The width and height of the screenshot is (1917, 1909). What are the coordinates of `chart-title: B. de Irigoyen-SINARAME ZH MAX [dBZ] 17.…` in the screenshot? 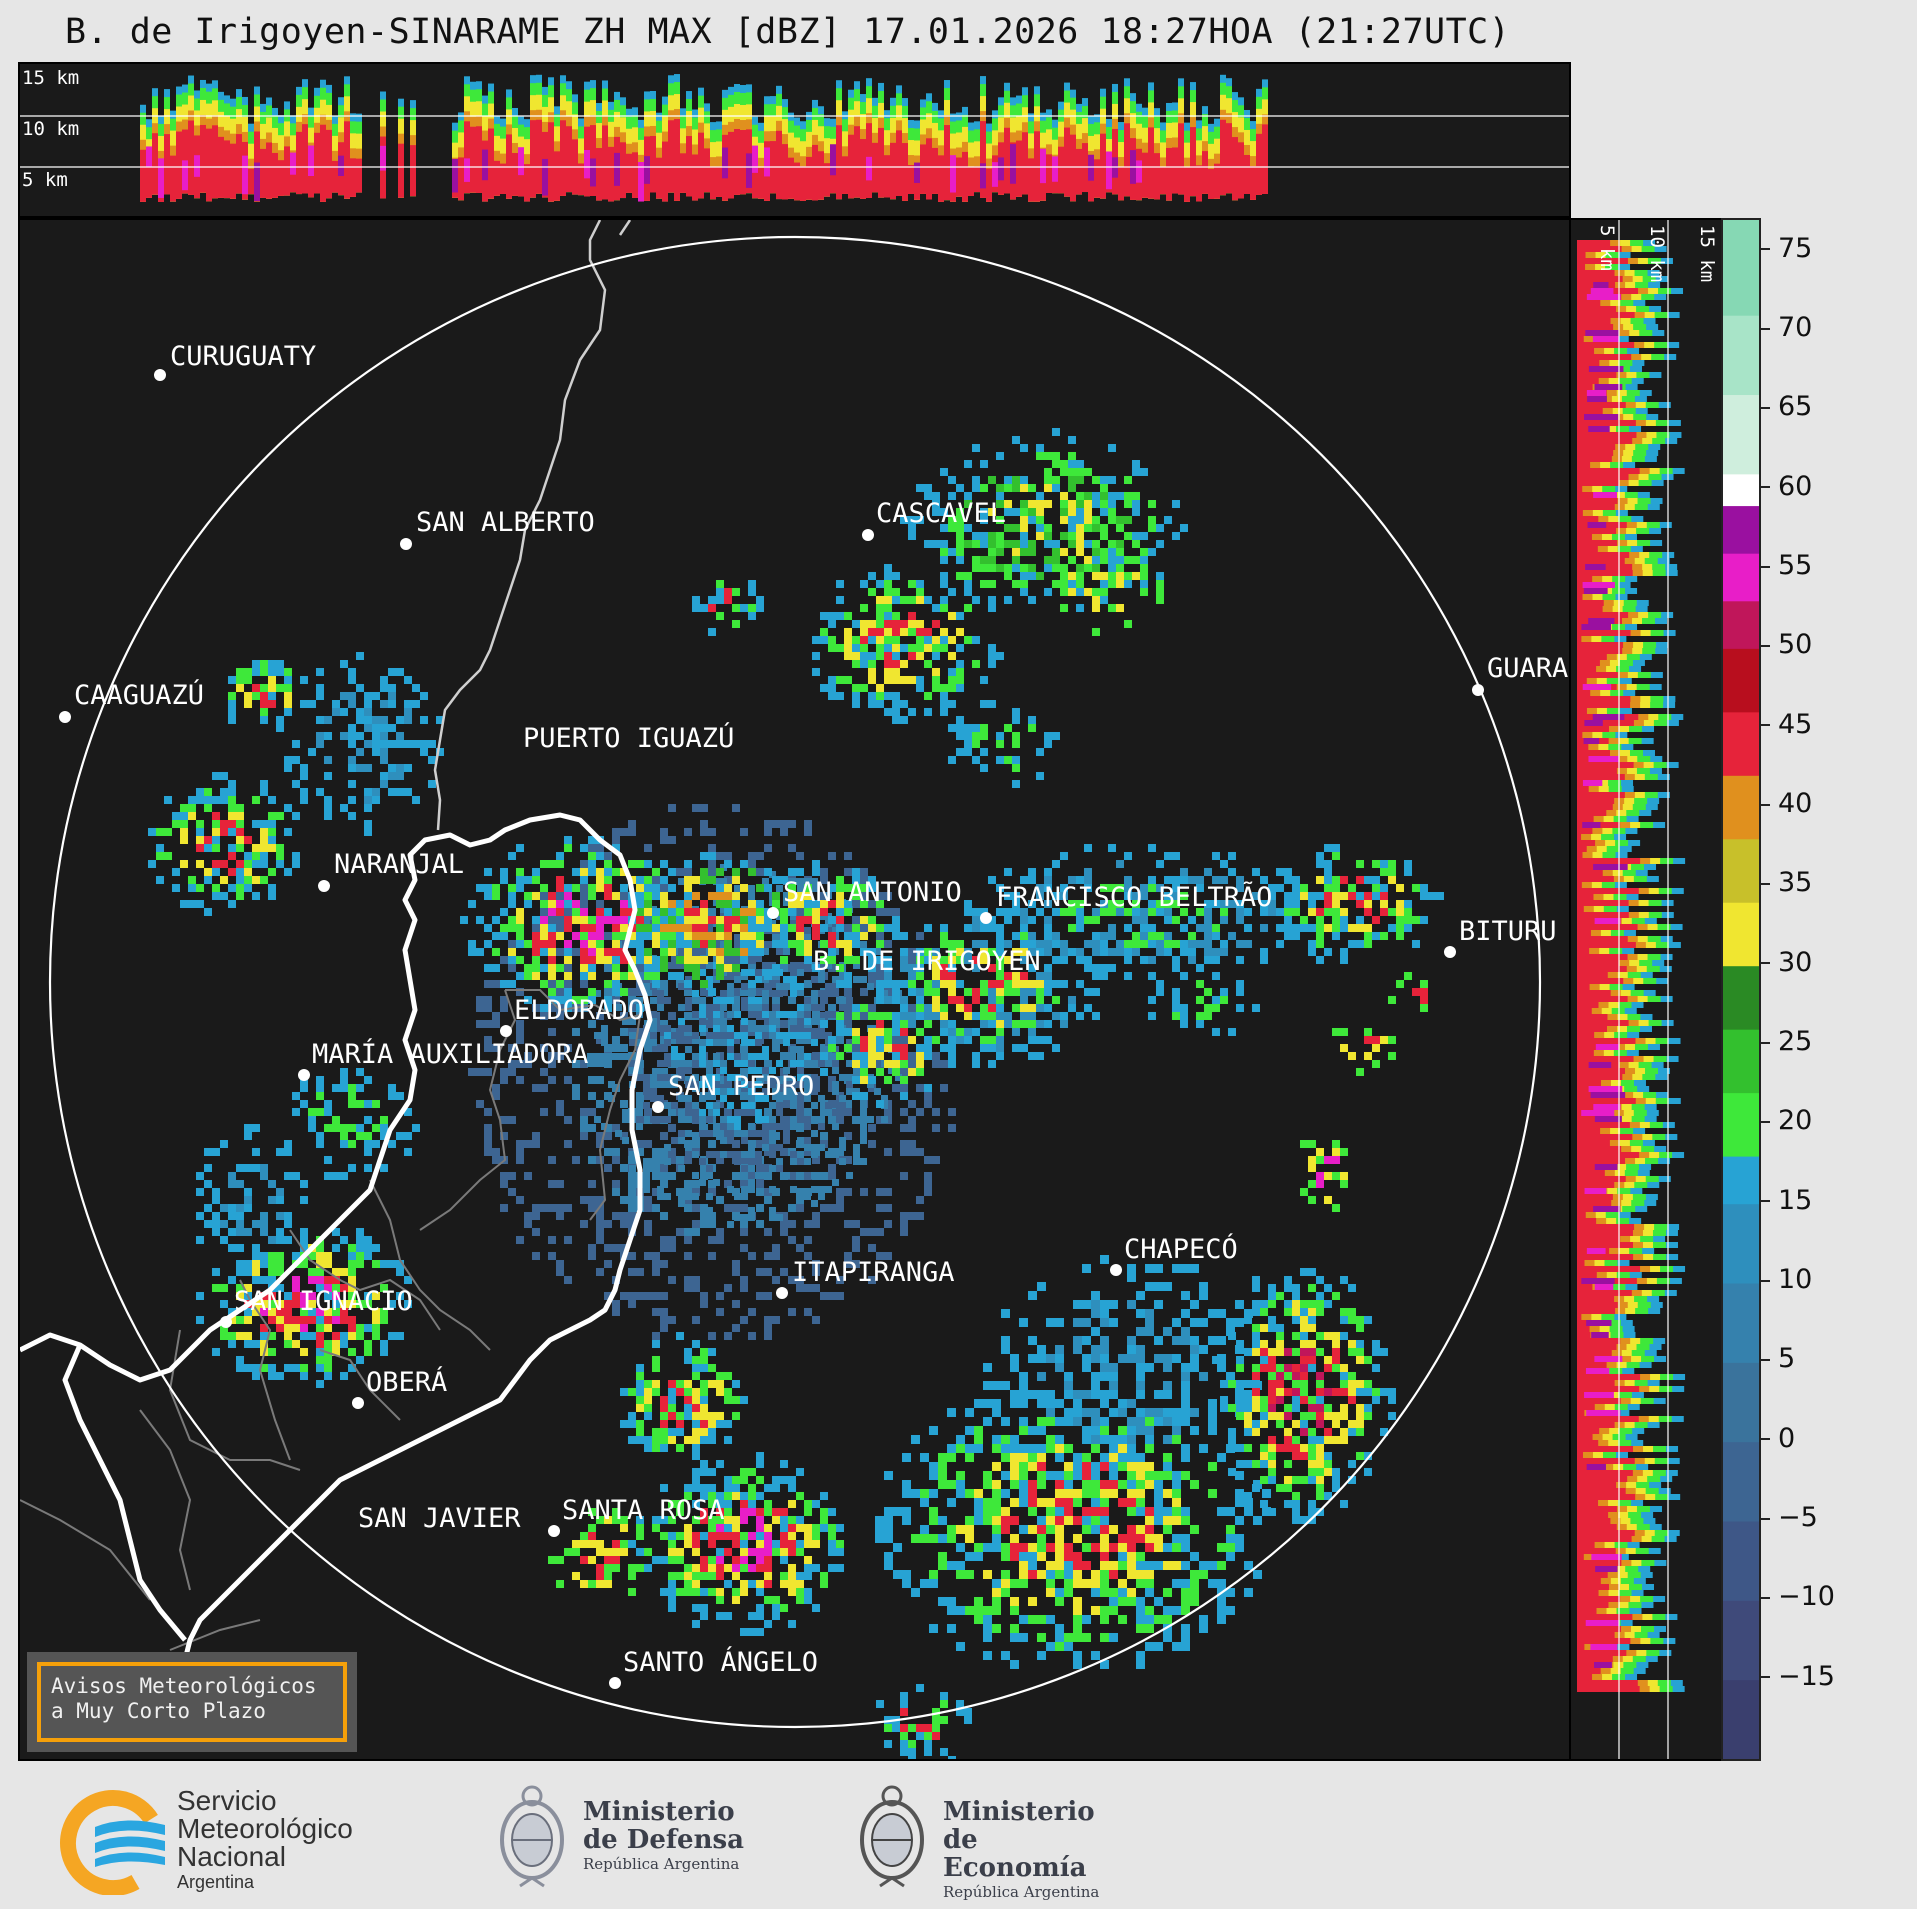 It's located at (788, 32).